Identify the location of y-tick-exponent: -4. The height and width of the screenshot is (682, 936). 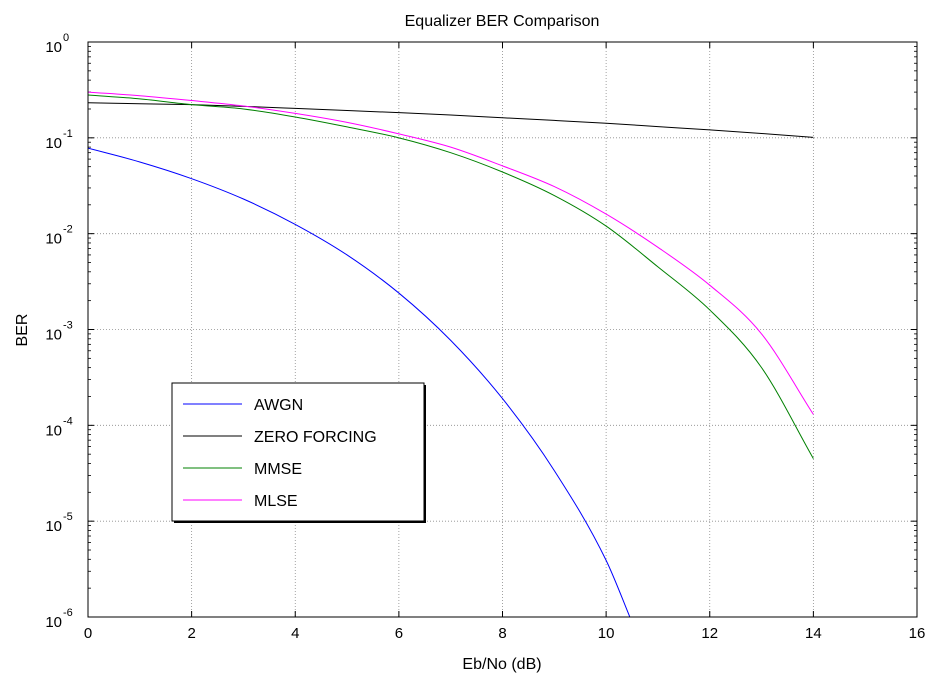
(68, 421).